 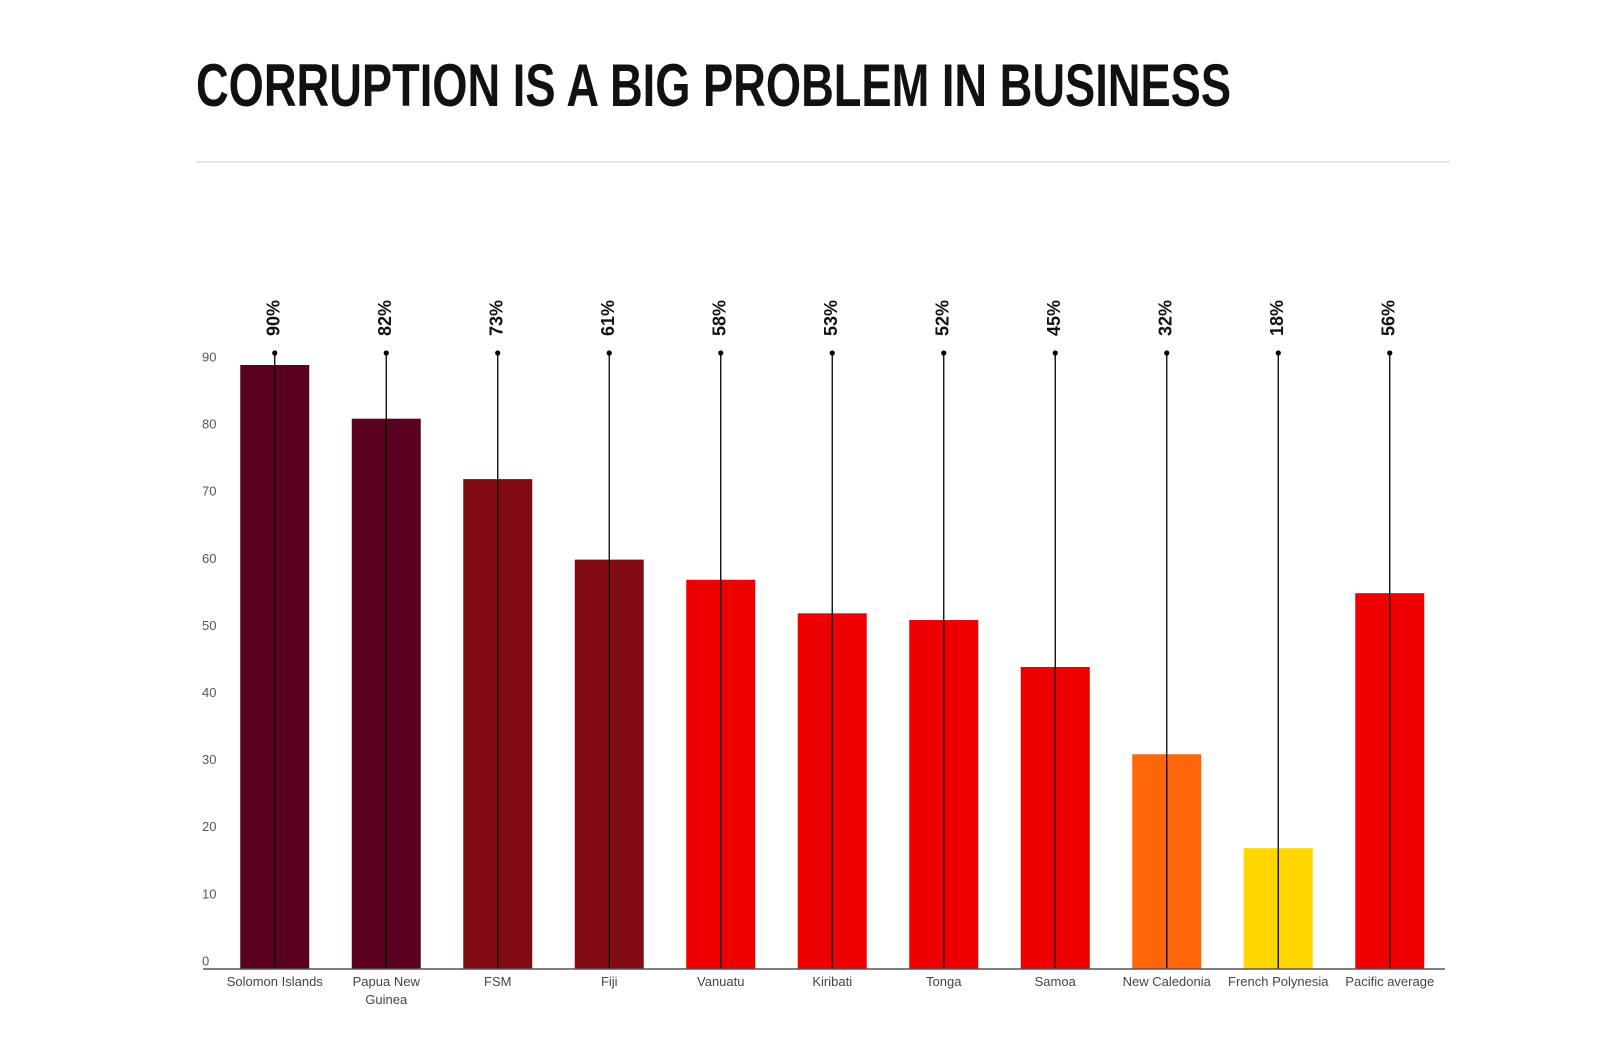 I want to click on value-label: 18%, so click(x=1277, y=318).